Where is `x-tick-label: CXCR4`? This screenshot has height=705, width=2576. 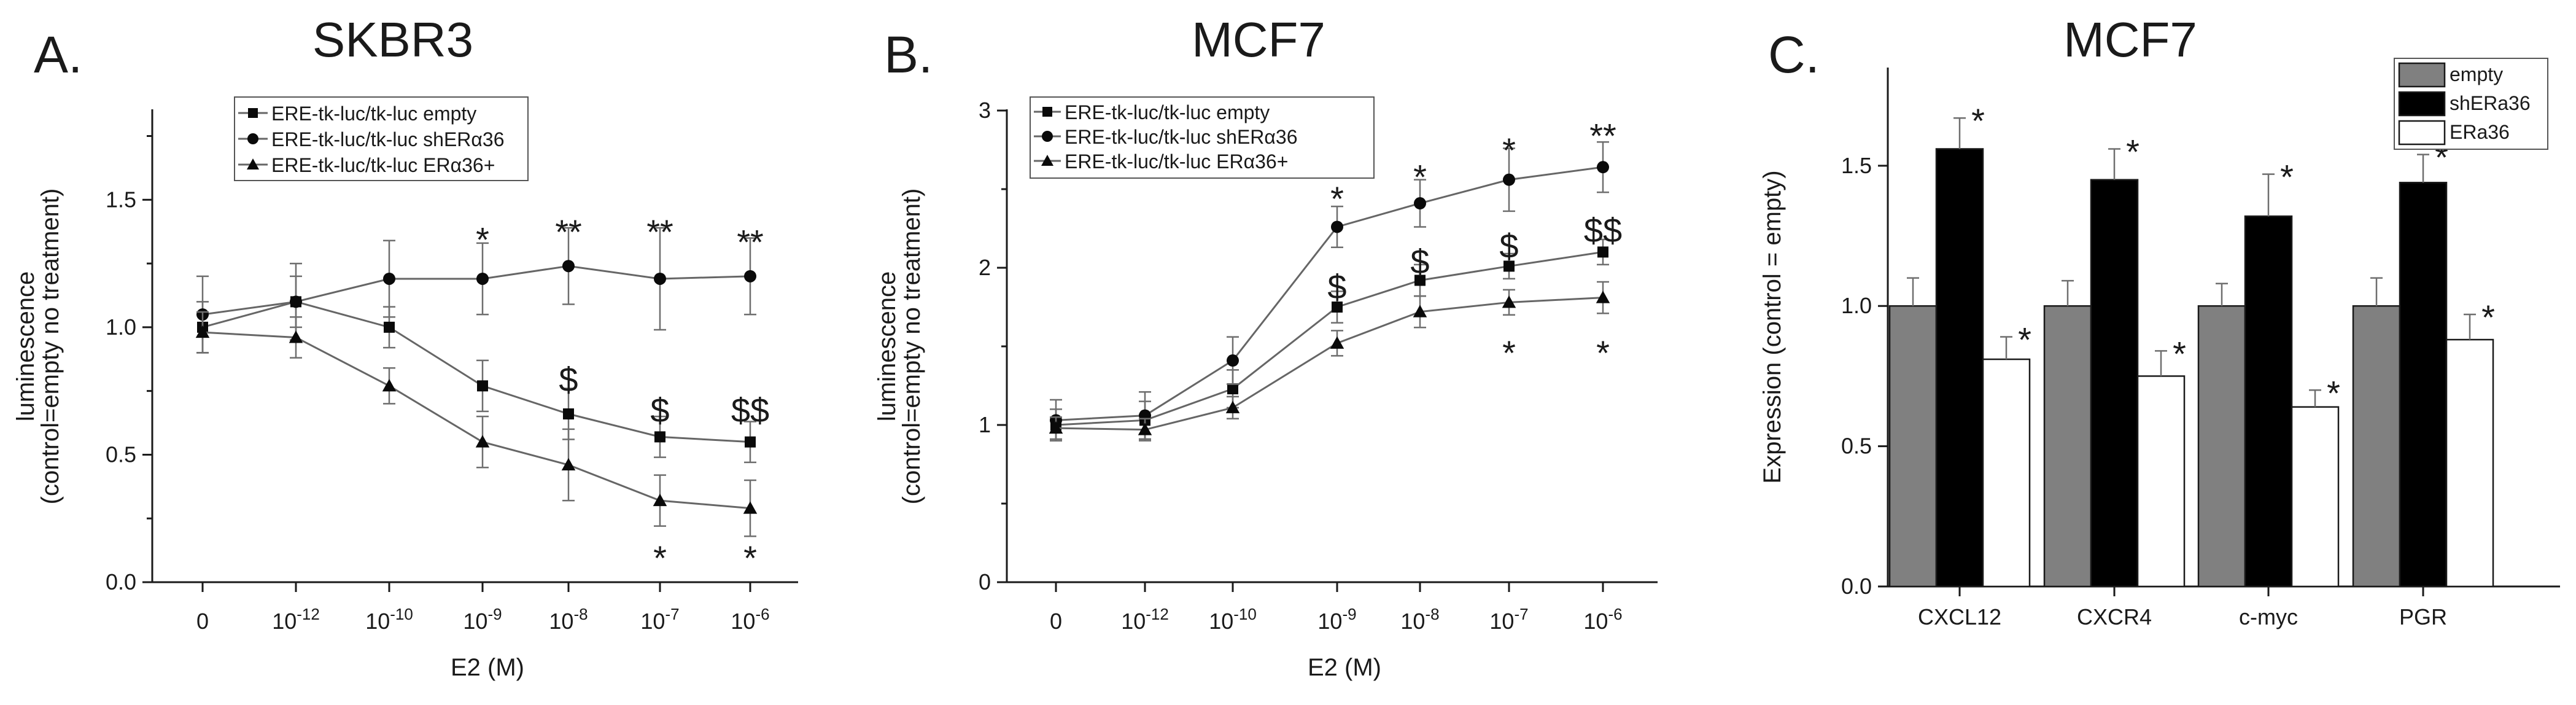
x-tick-label: CXCR4 is located at coordinates (2114, 616).